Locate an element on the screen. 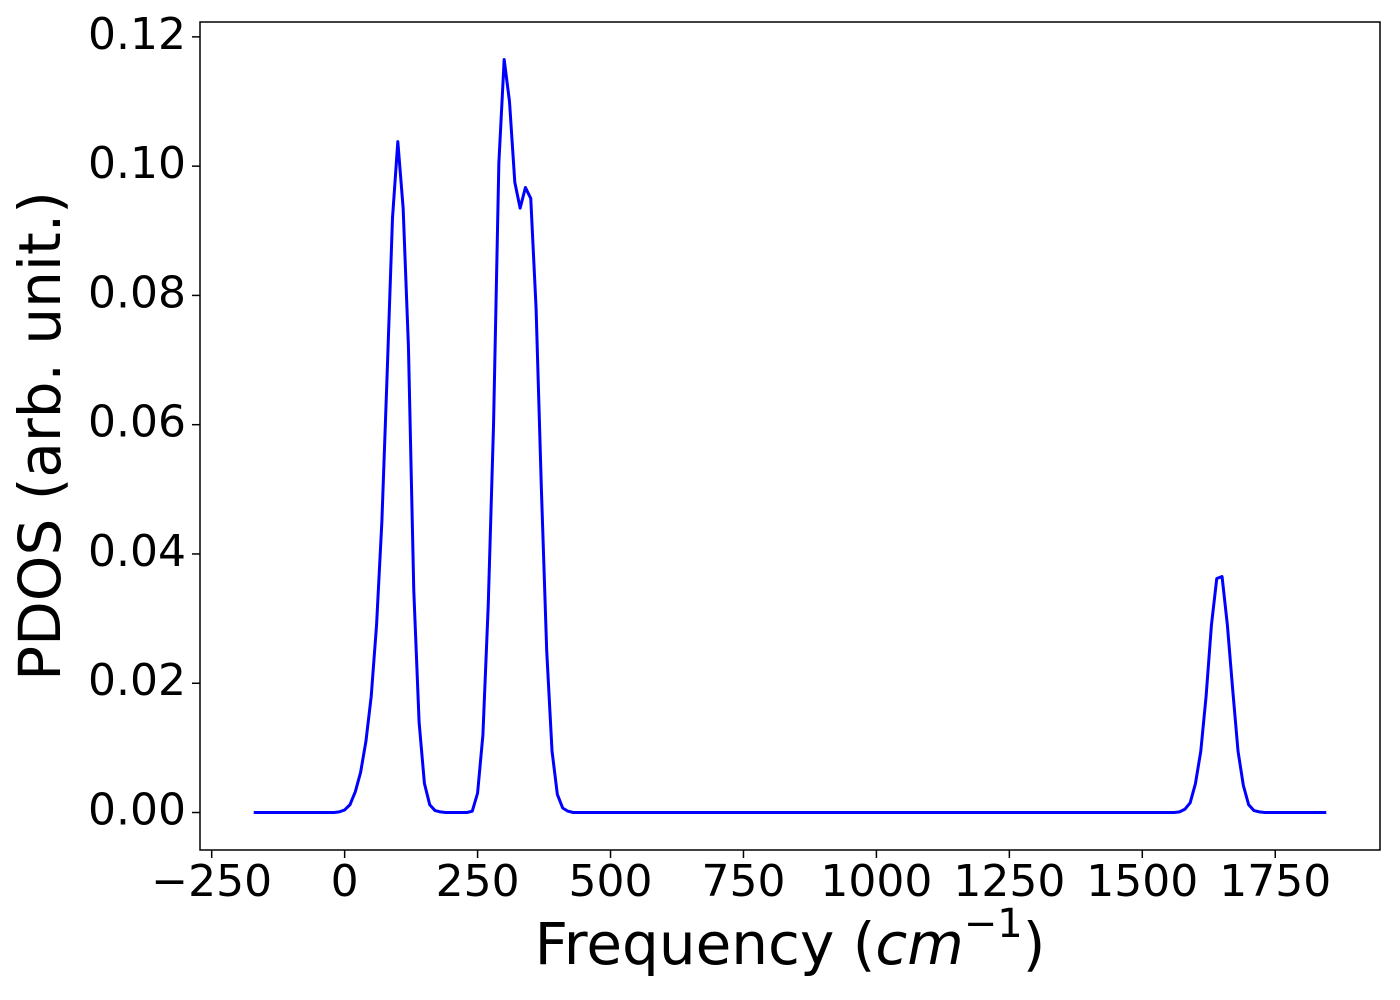 Image resolution: width=1400 pixels, height=1000 pixels. x-tick-label: 1000 is located at coordinates (876, 881).